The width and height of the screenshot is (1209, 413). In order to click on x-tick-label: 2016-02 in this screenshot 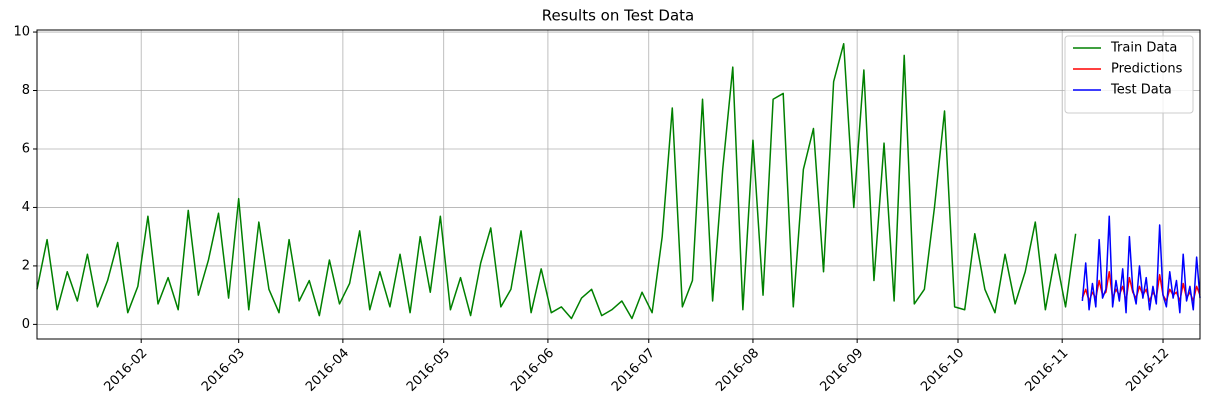, I will do `click(125, 370)`.